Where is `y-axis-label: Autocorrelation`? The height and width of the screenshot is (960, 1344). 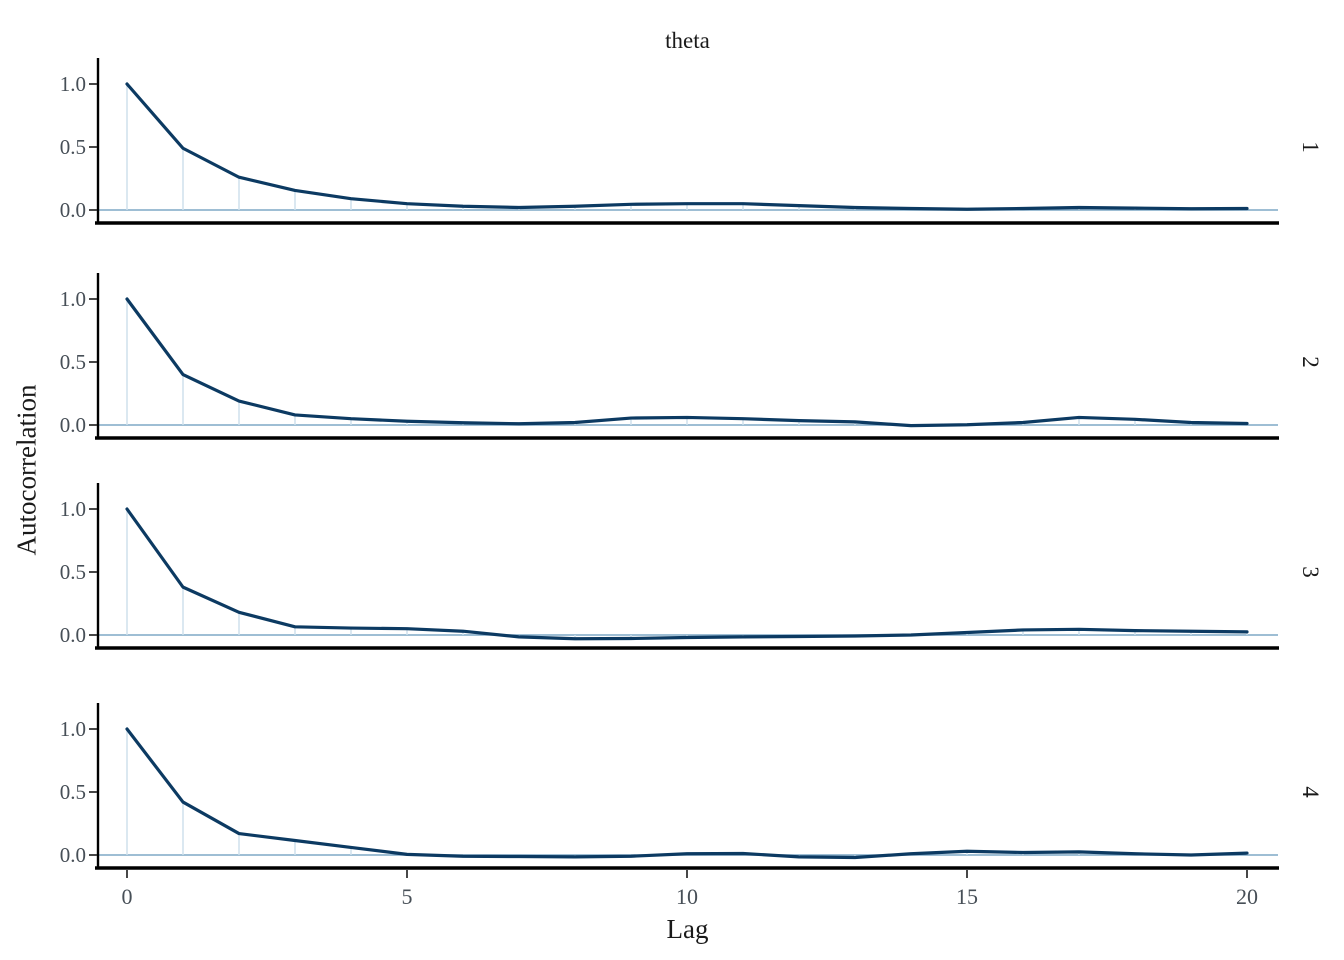 y-axis-label: Autocorrelation is located at coordinates (26, 470).